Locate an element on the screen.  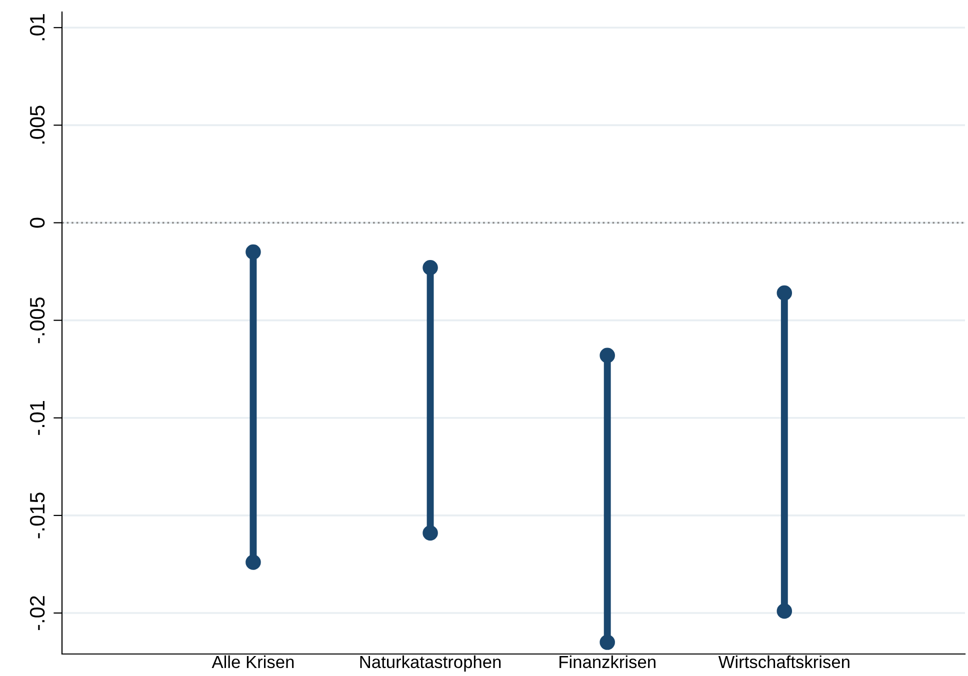
y-tick-label: .01 is located at coordinates (37, 27).